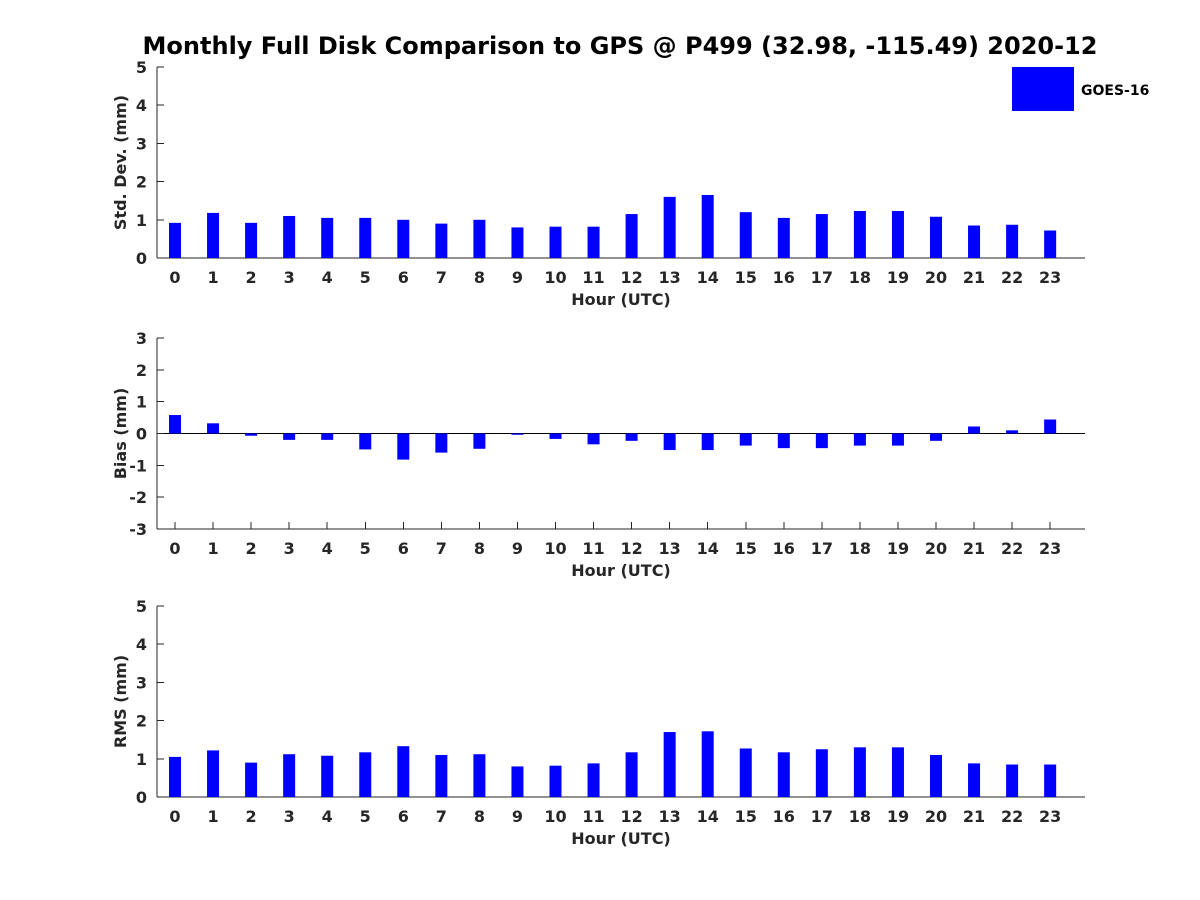 The height and width of the screenshot is (900, 1200). I want to click on x-tick-label: 22, so click(1012, 548).